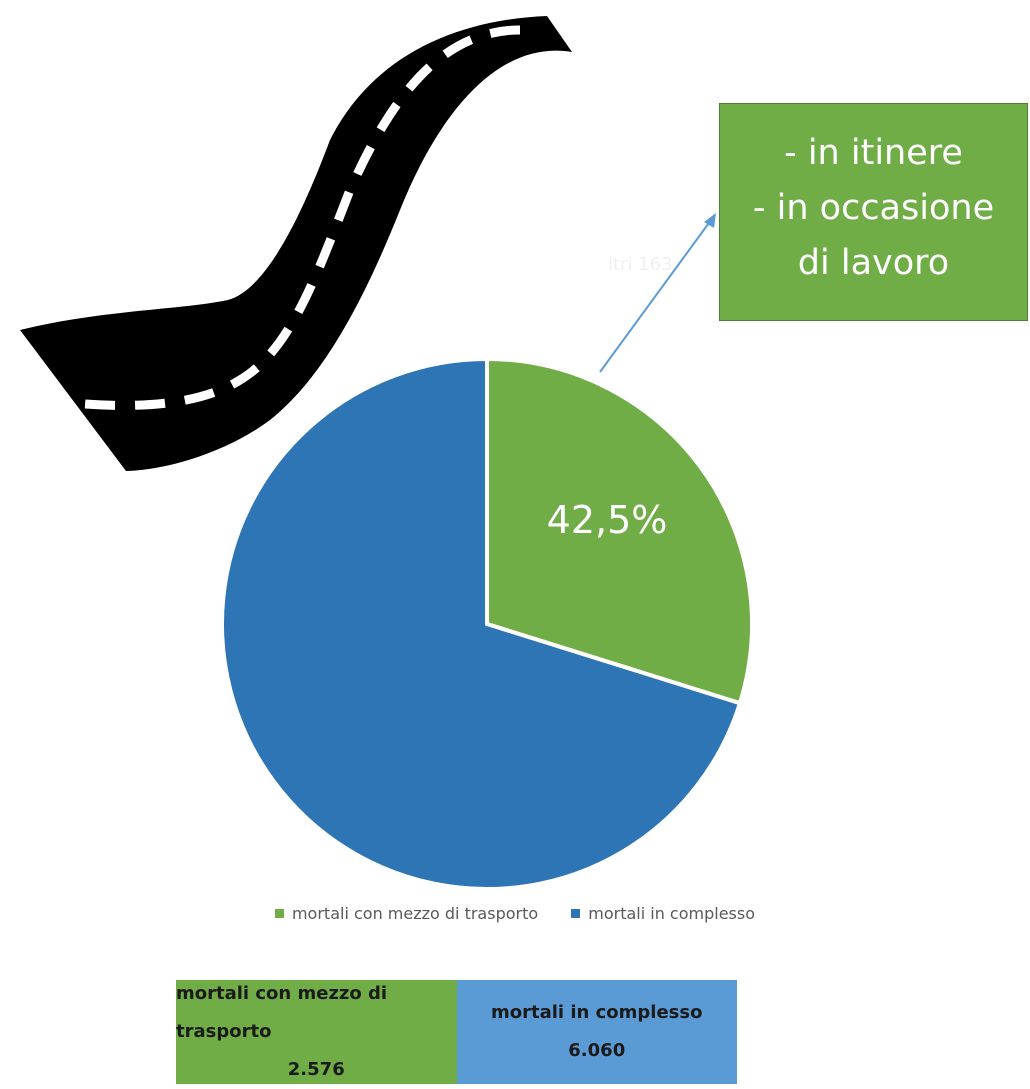 The height and width of the screenshot is (1089, 1030). Describe the element at coordinates (282, 1012) in the screenshot. I see `summary-label: mortali con mezzo di trasporto` at that location.